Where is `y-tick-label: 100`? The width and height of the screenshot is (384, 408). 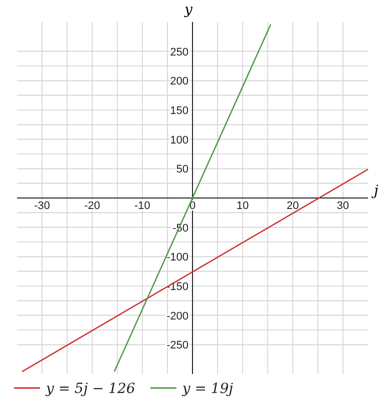
y-tick-label: 100 is located at coordinates (179, 140).